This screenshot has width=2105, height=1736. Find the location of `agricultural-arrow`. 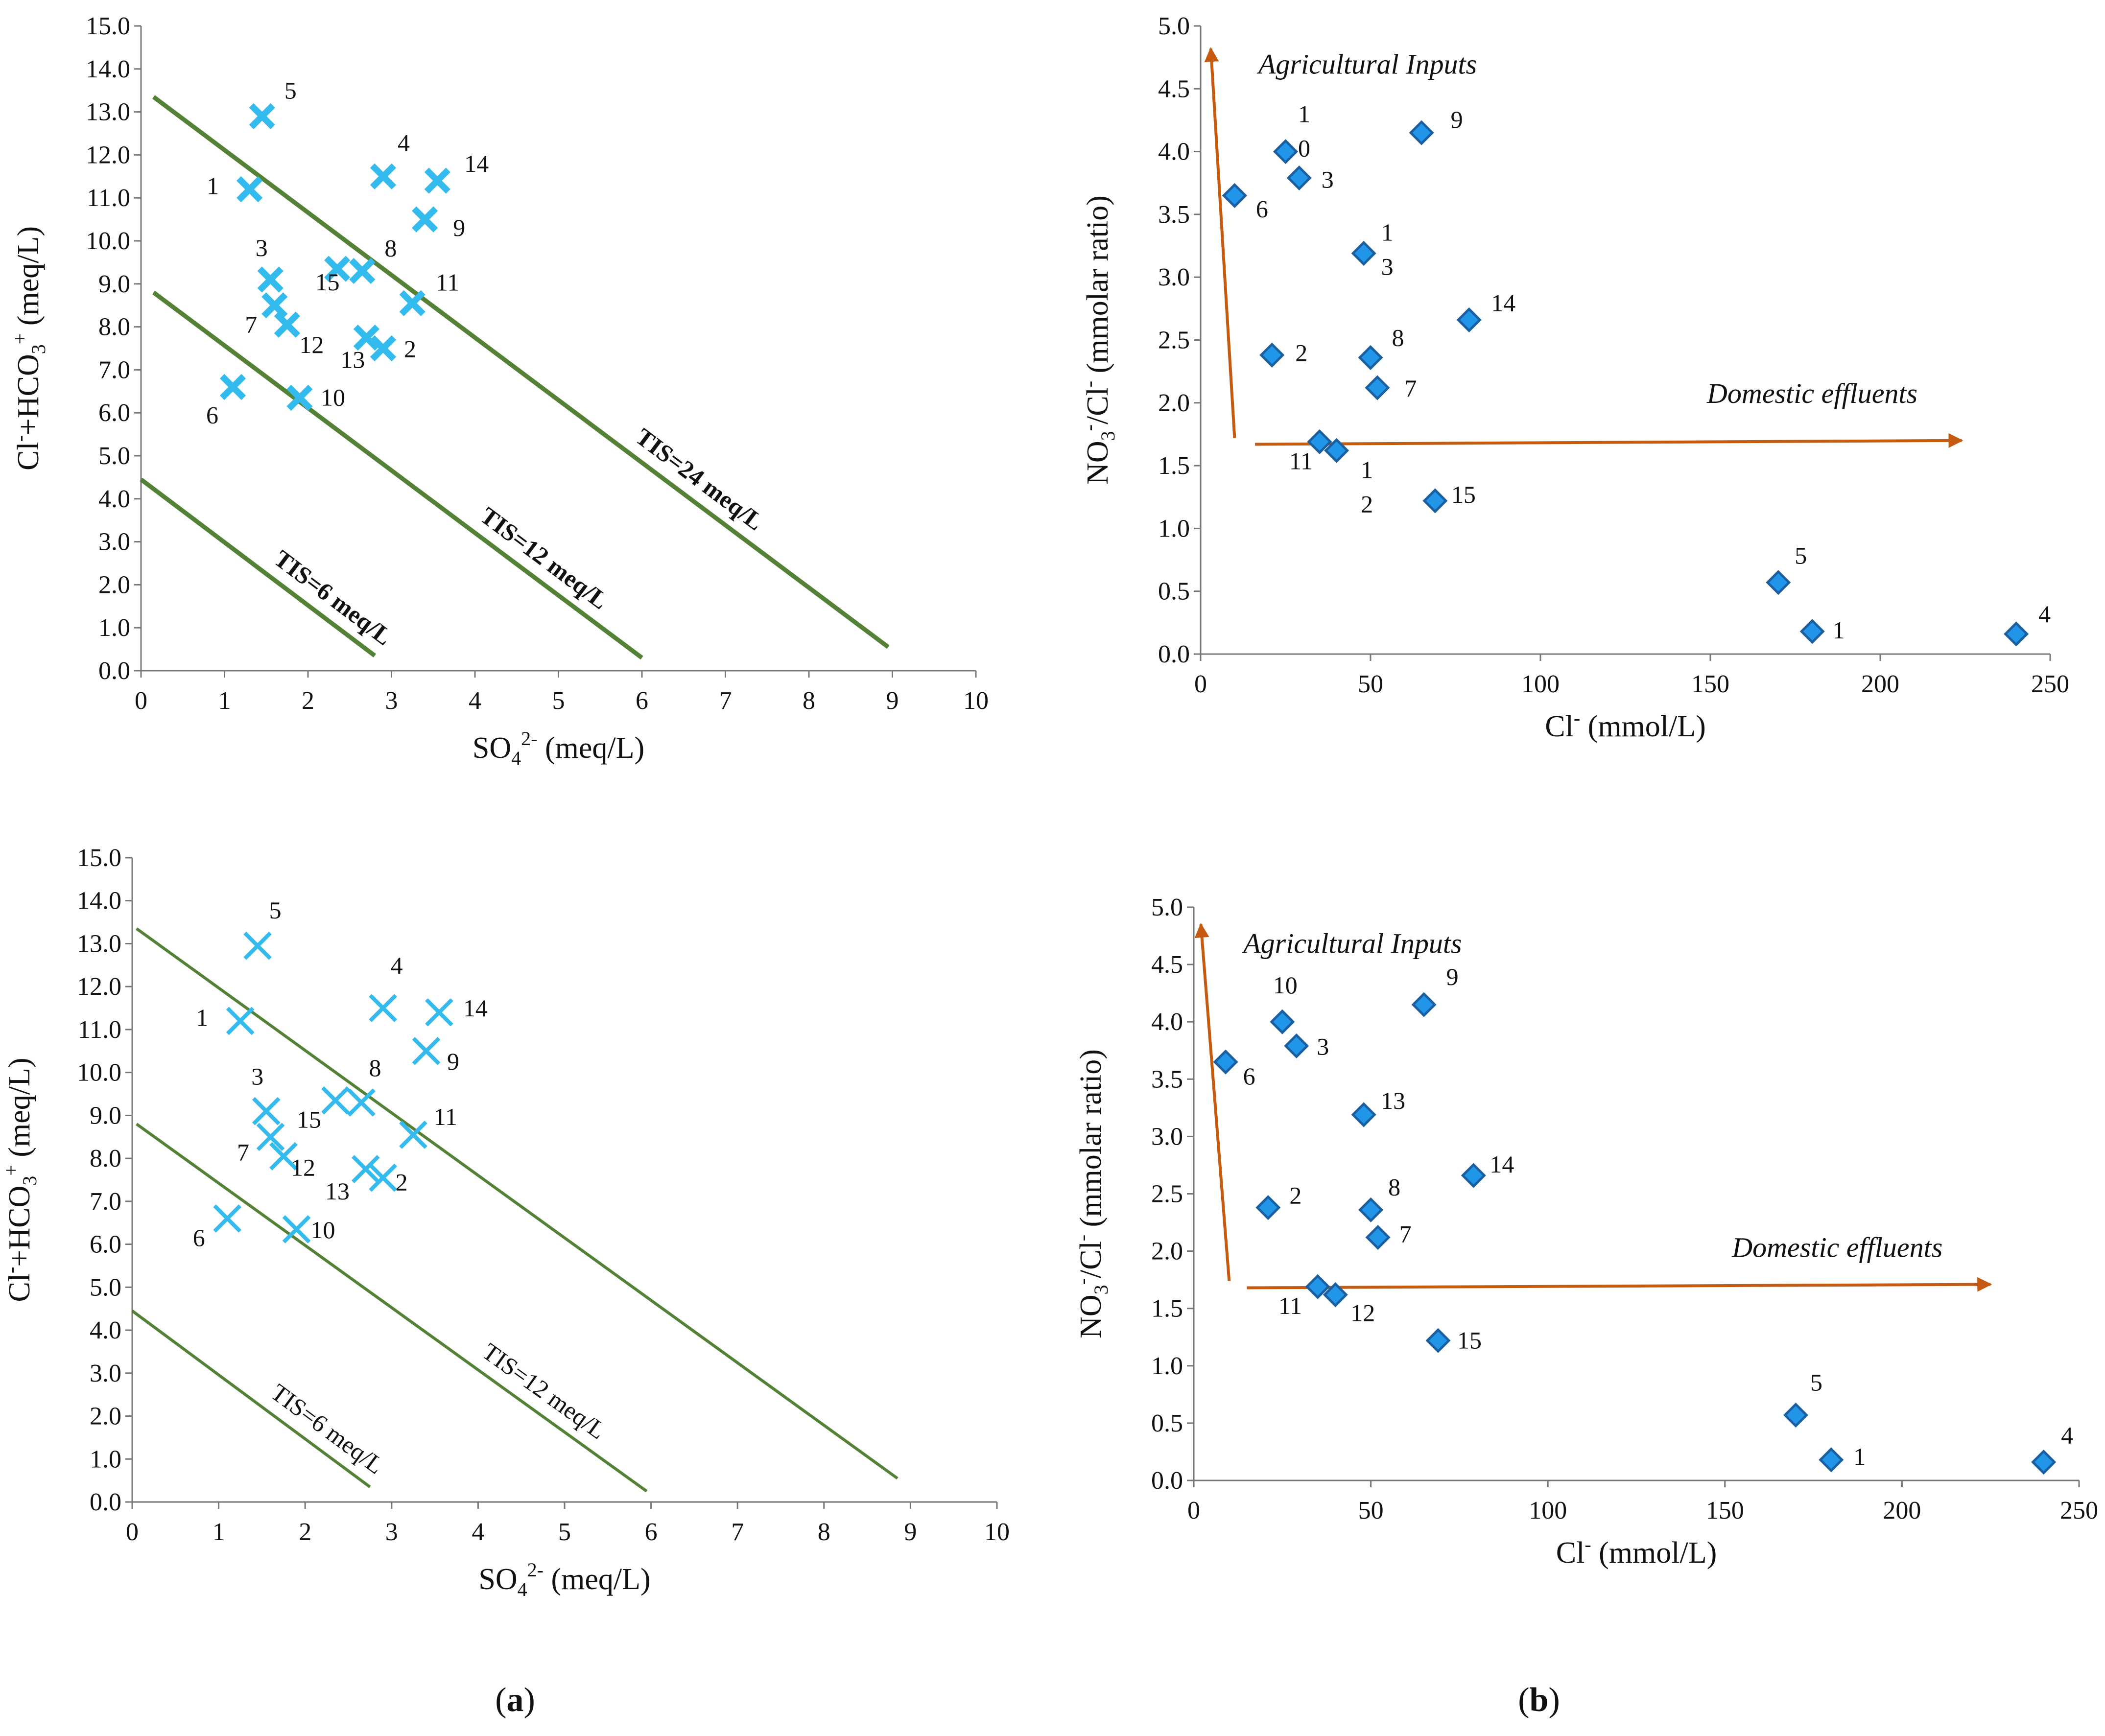

agricultural-arrow is located at coordinates (1220, 243).